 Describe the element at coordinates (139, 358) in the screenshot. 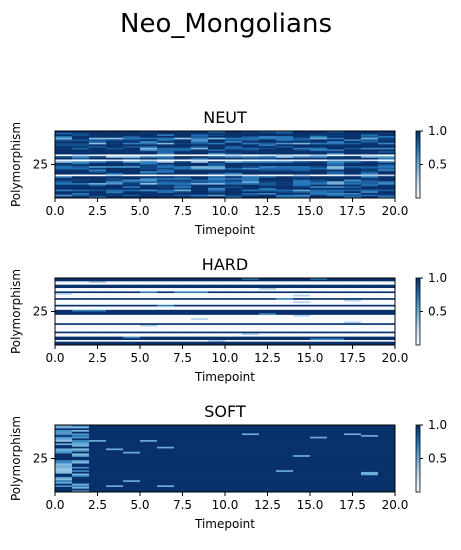

I see `x-tick-label: 5.0` at that location.